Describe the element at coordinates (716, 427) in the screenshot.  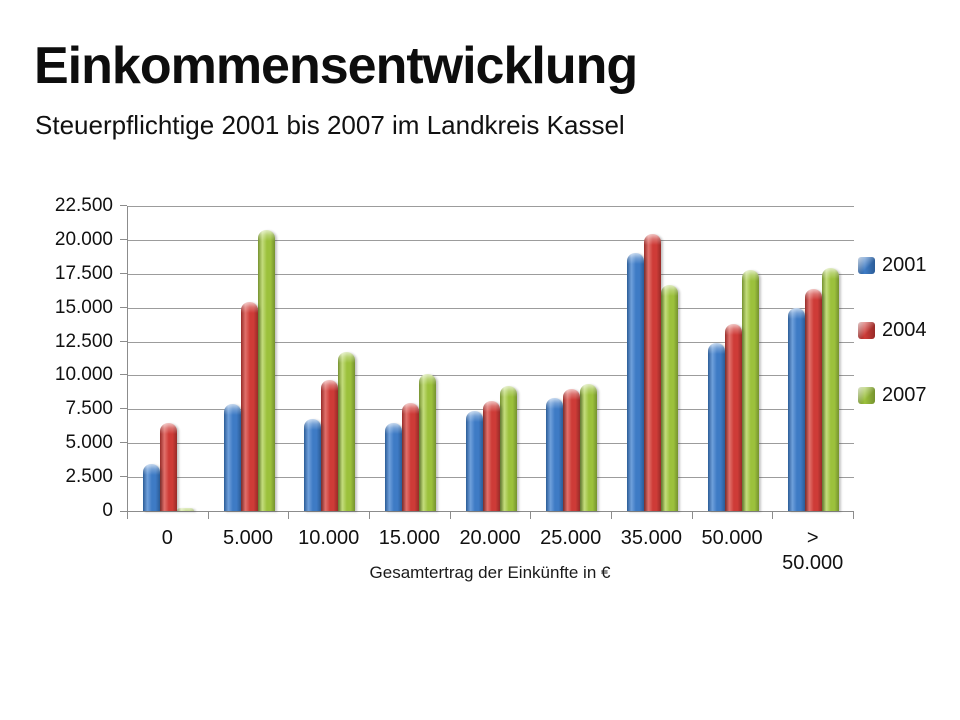
I see `bar-2001-50.000` at that location.